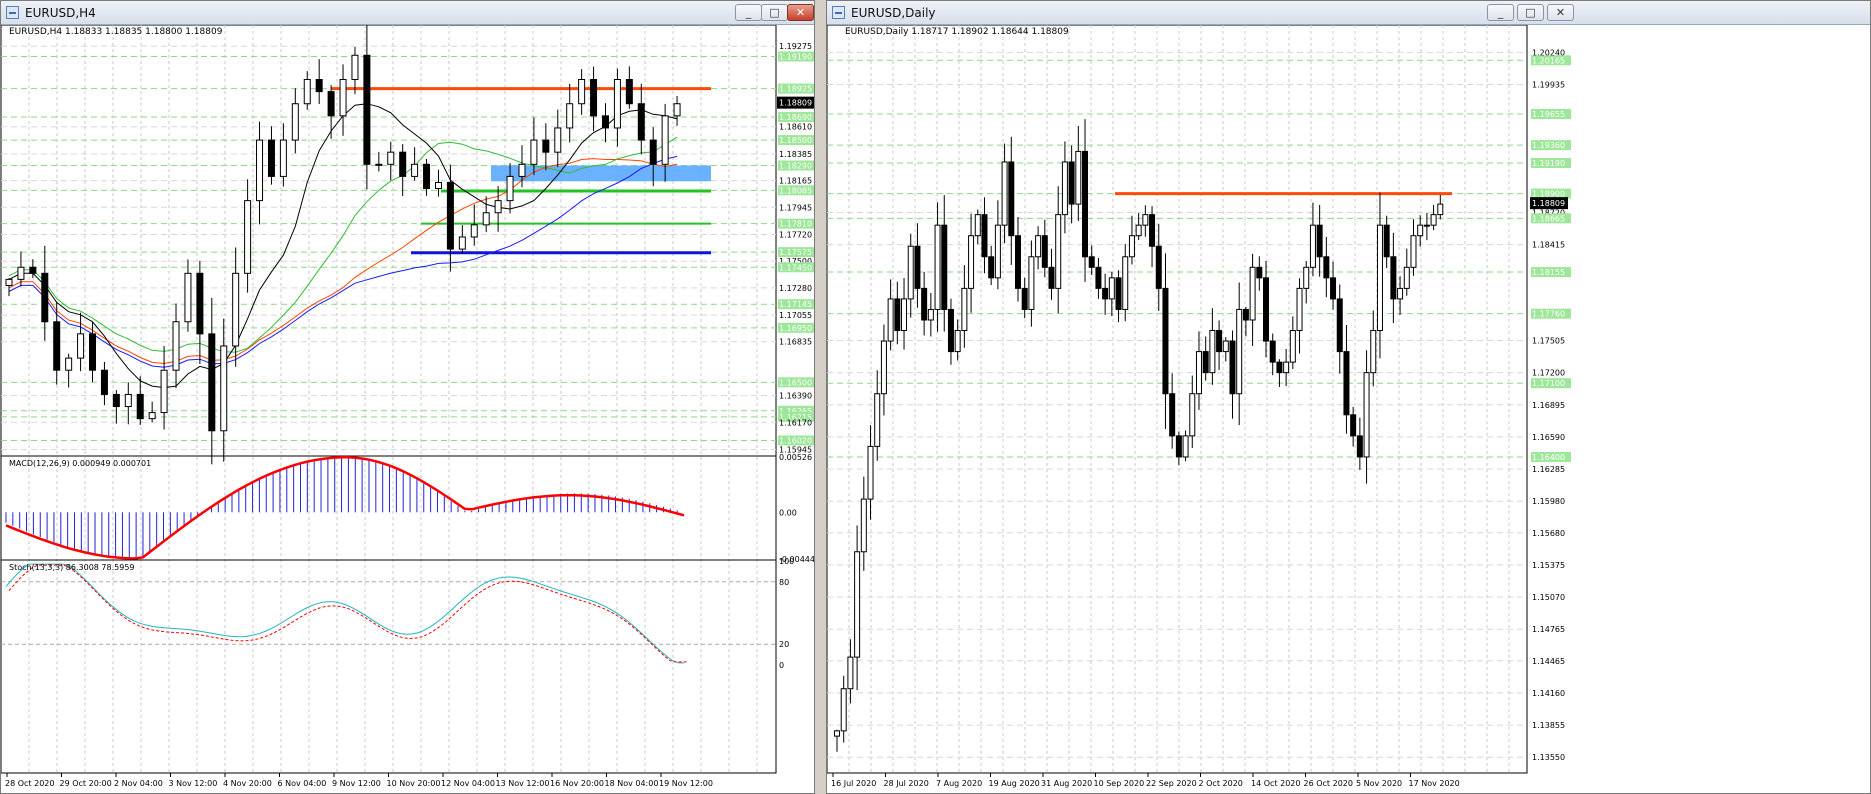 This screenshot has width=1871, height=794. Describe the element at coordinates (795, 417) in the screenshot. I see `price-axis-label: 1.16215` at that location.